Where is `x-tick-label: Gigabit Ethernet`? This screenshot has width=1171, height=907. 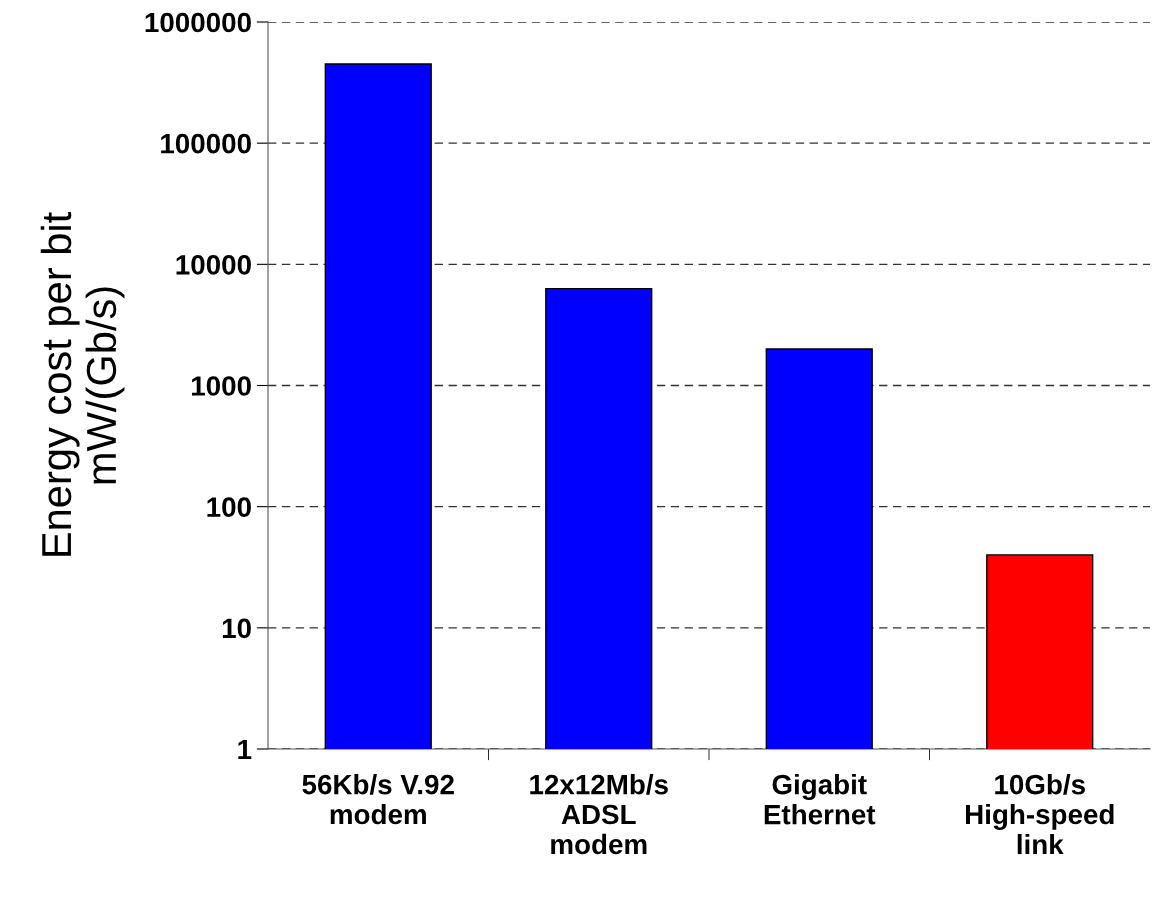
x-tick-label: Gigabit Ethernet is located at coordinates (820, 799).